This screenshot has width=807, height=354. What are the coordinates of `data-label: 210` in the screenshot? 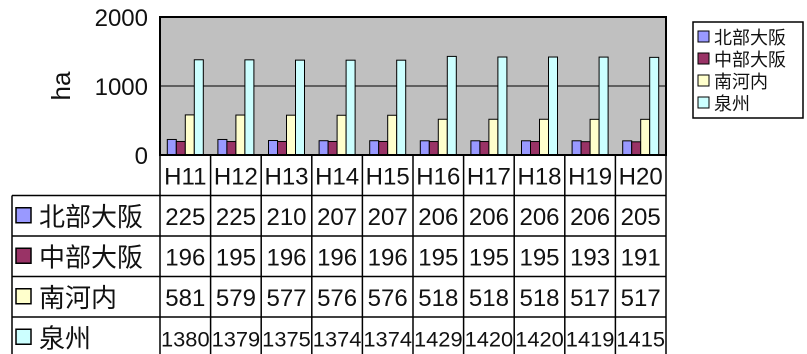 It's located at (286, 217).